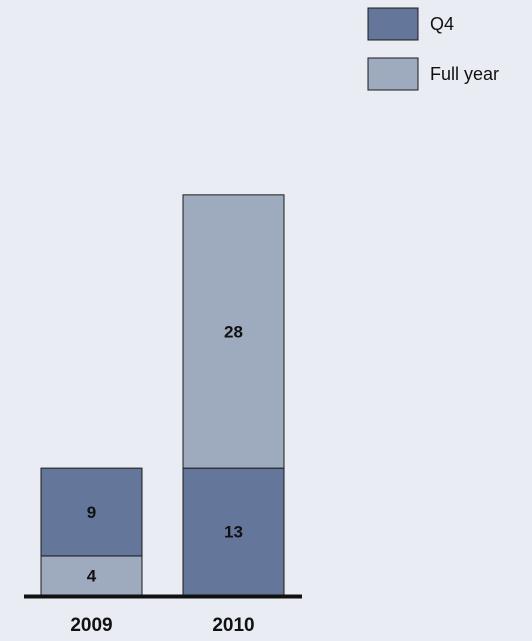 The width and height of the screenshot is (532, 641). What do you see at coordinates (233, 532) in the screenshot?
I see `data-label-2010-q4: 13` at bounding box center [233, 532].